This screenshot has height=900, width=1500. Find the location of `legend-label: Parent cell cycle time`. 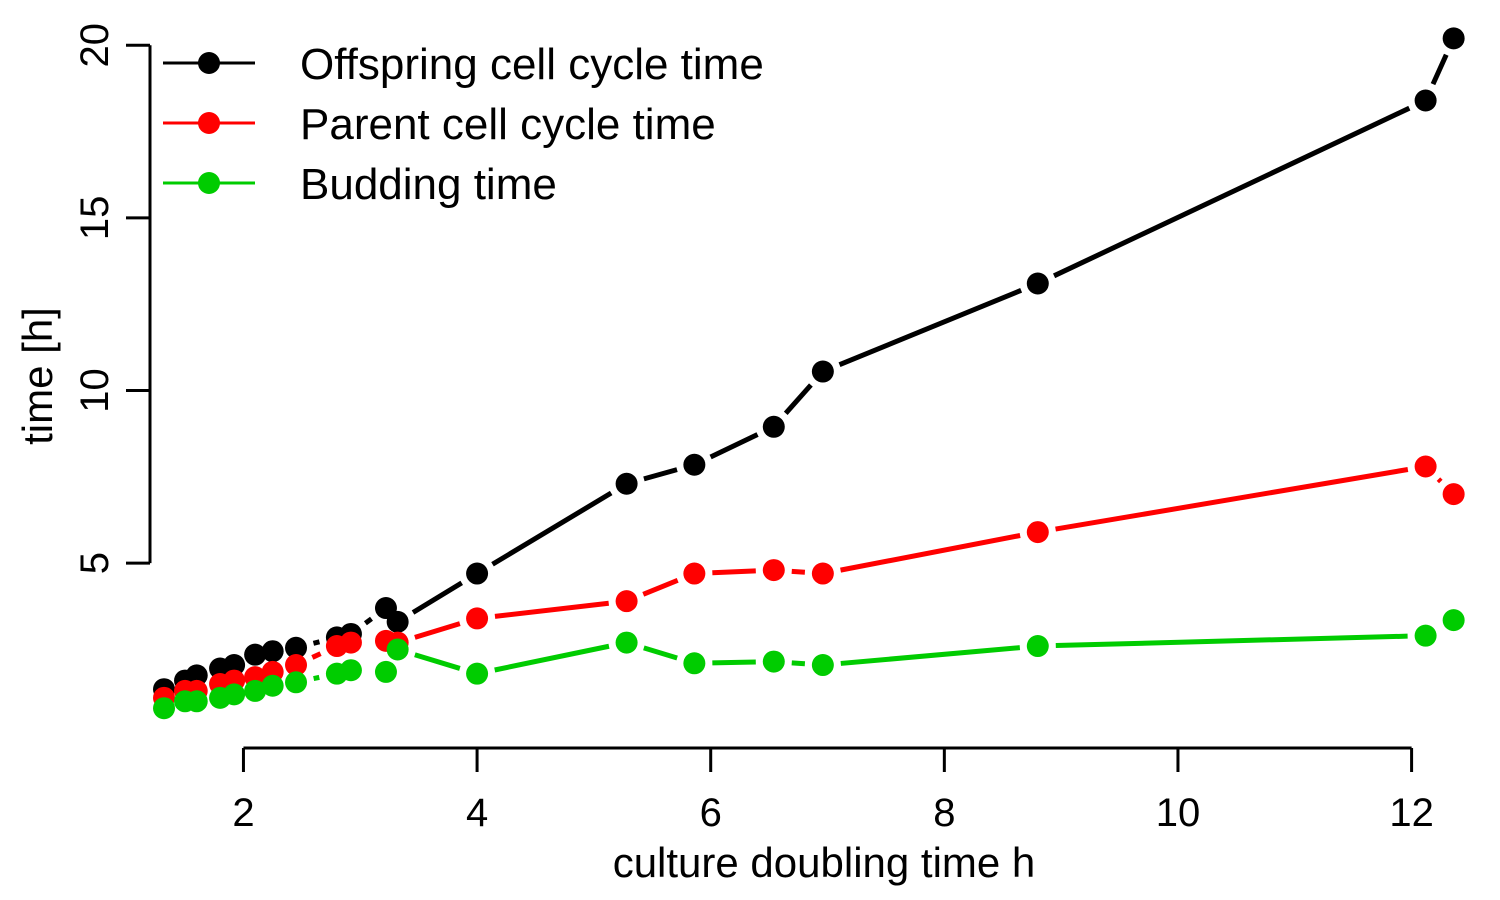

legend-label: Parent cell cycle time is located at coordinates (508, 124).